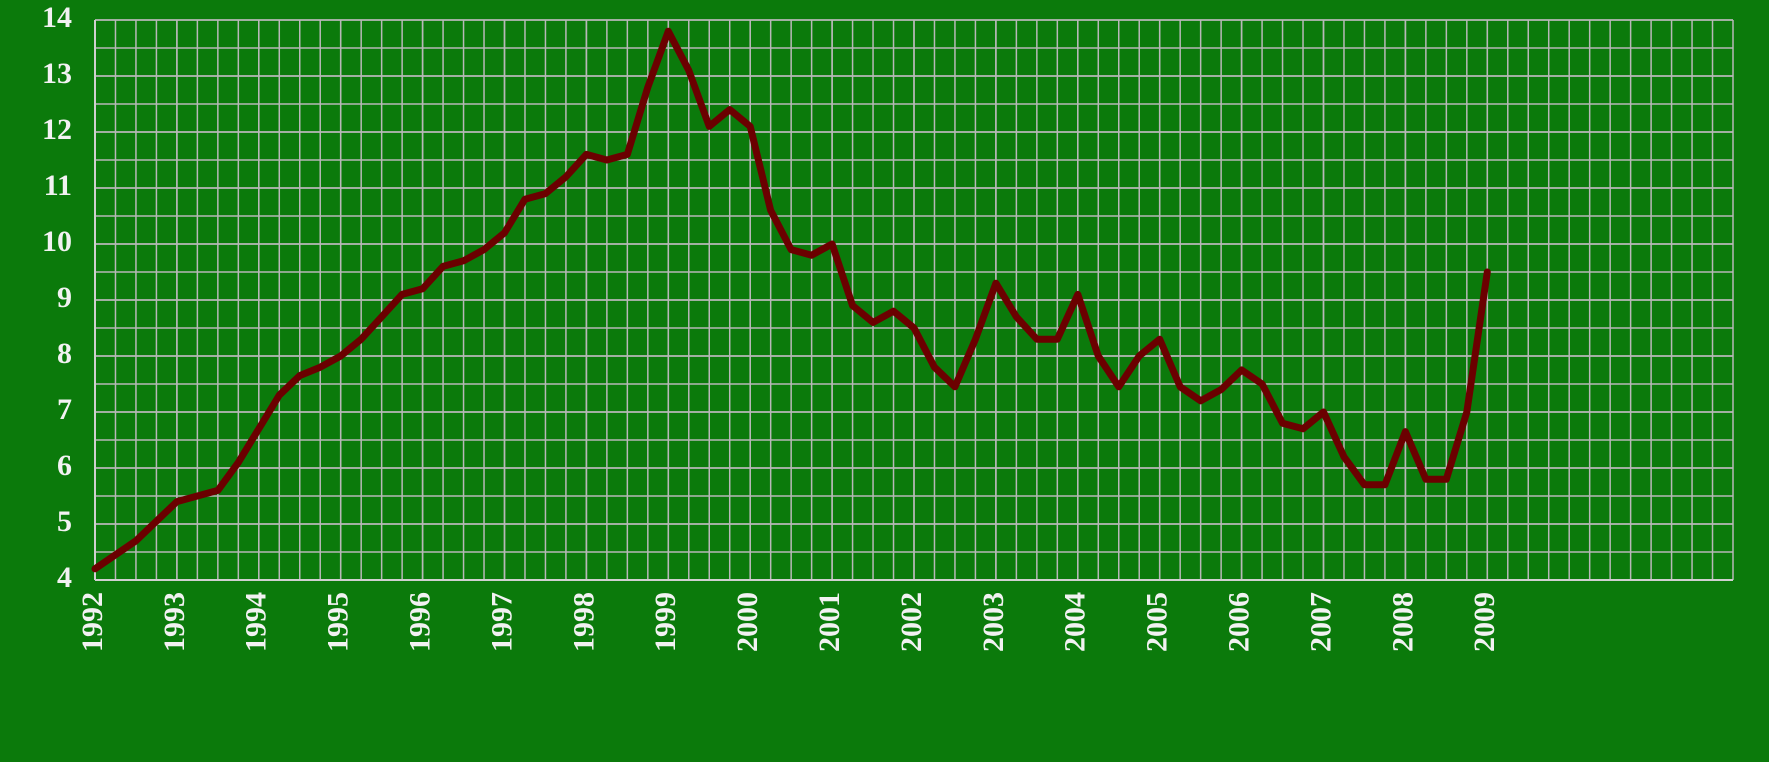 Image resolution: width=1769 pixels, height=767 pixels. Describe the element at coordinates (64, 521) in the screenshot. I see `y-tick-label: 5` at that location.